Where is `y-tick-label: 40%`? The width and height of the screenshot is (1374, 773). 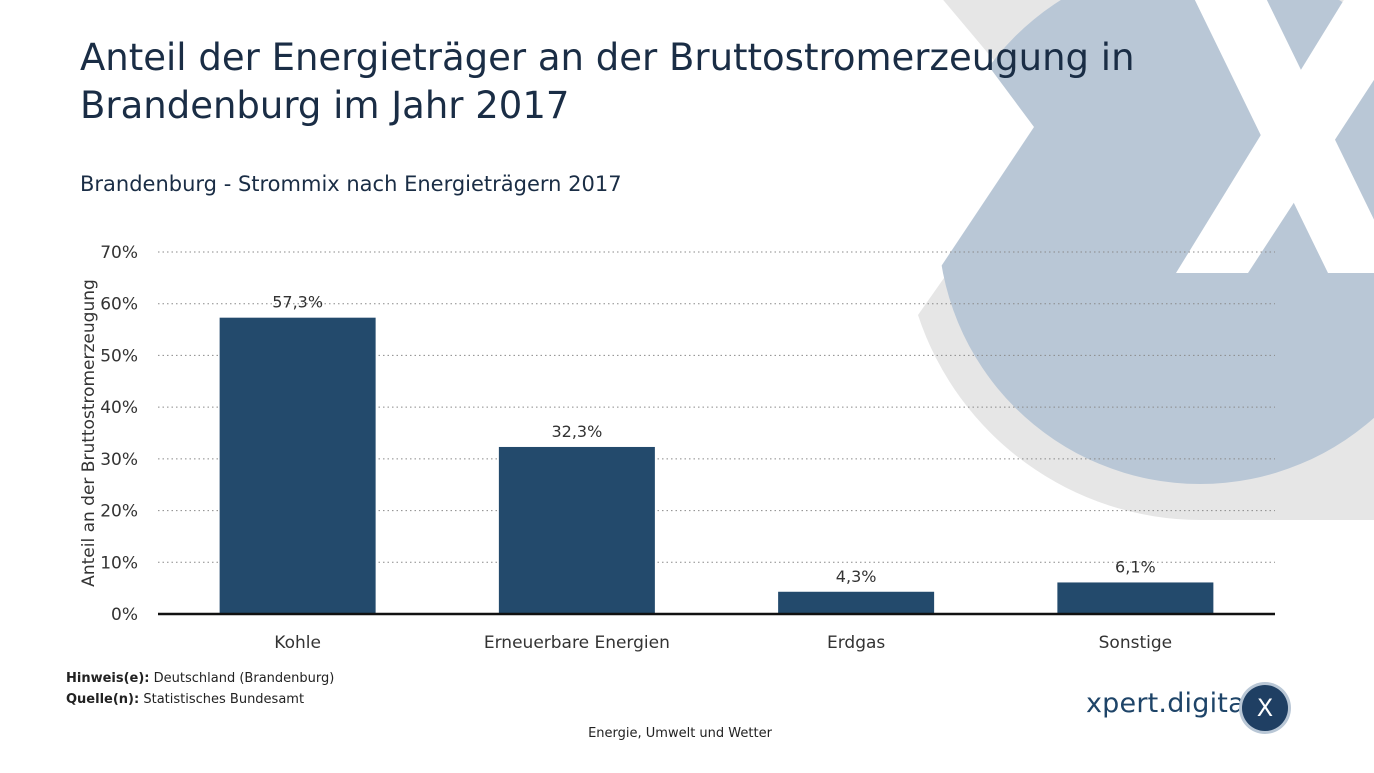
y-tick-label: 40% is located at coordinates (119, 408).